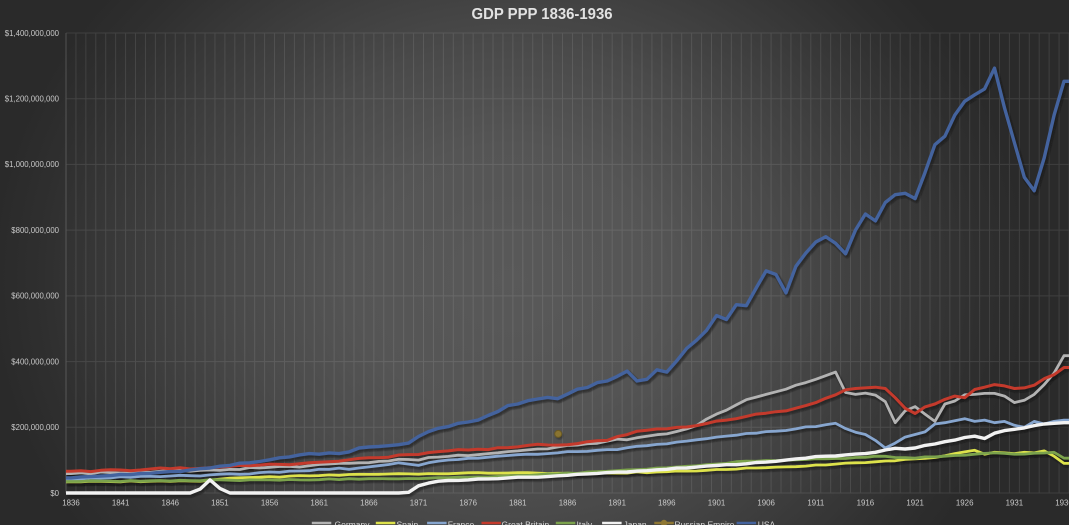  Describe the element at coordinates (35, 427) in the screenshot. I see `svg-text: $200,000,000` at that location.